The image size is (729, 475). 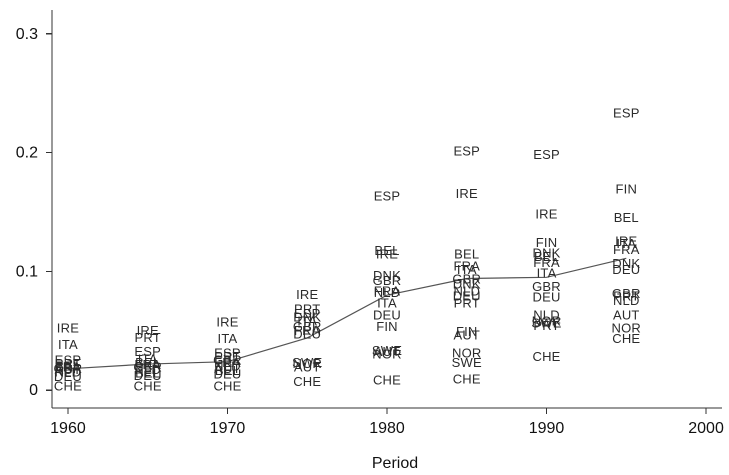 What do you see at coordinates (626, 217) in the screenshot?
I see `point-label-bel-1995: BEL` at bounding box center [626, 217].